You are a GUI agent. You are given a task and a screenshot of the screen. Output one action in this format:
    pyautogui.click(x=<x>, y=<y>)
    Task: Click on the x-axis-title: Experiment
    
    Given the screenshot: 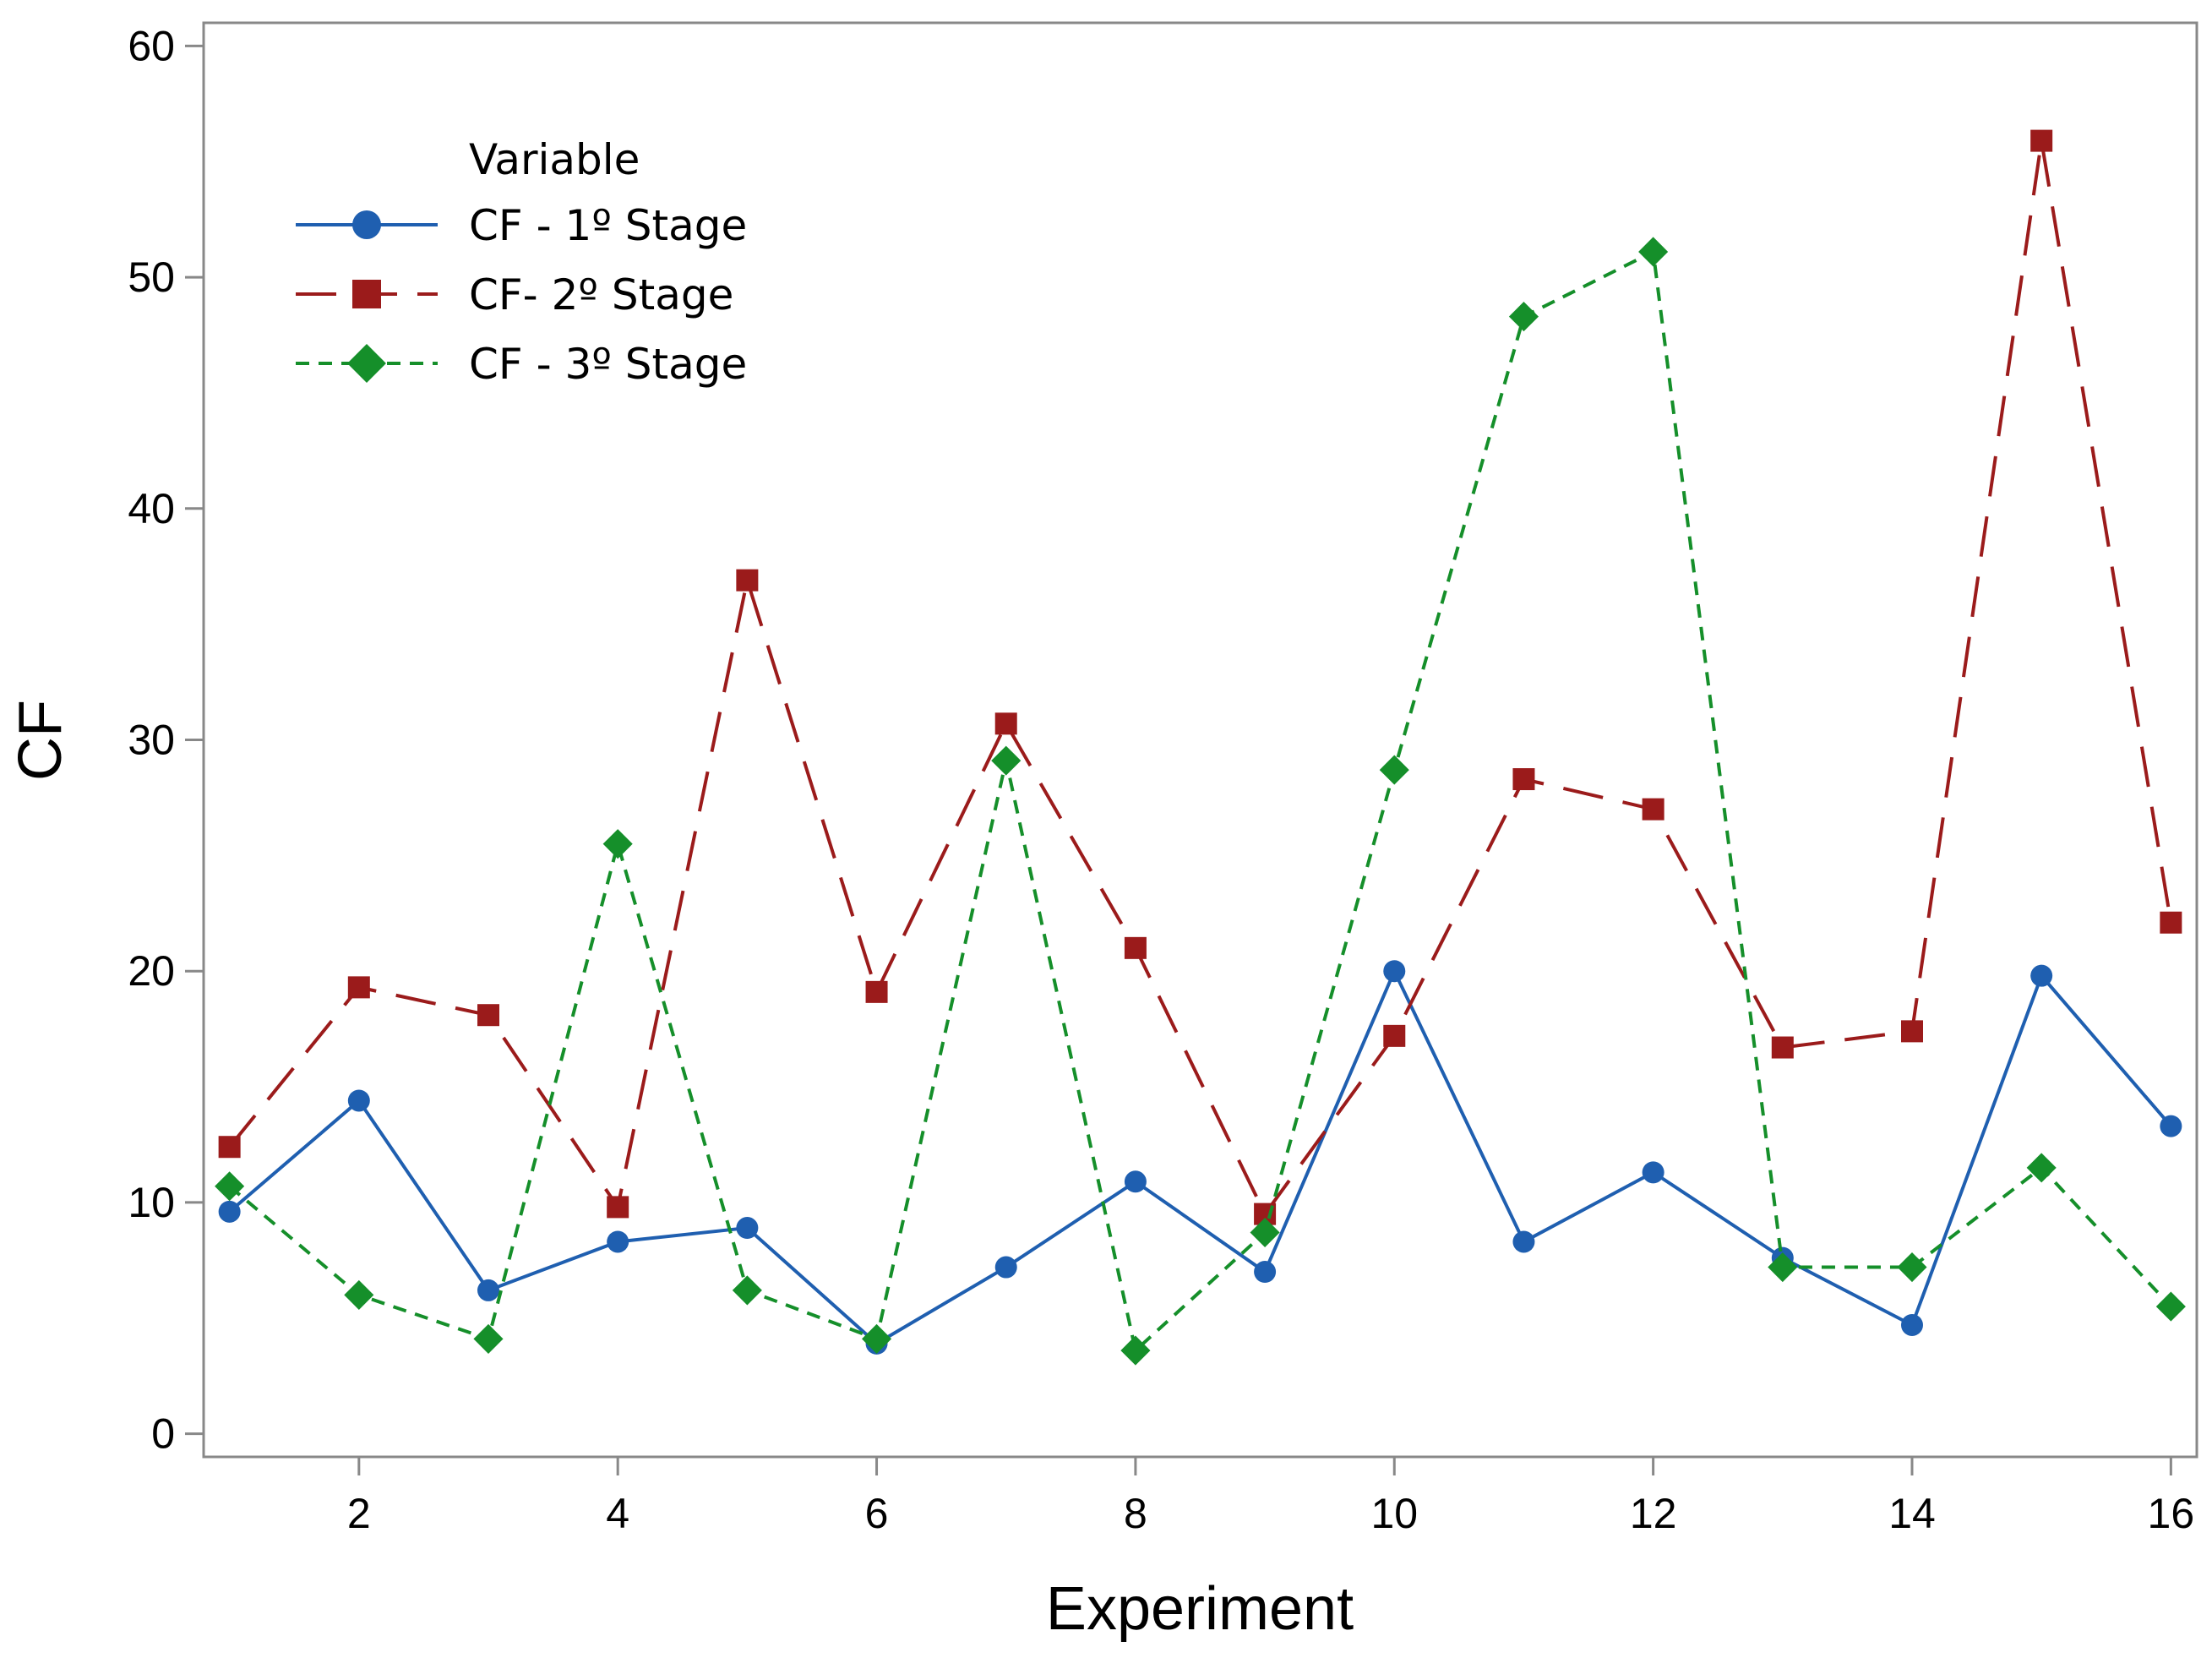 What is the action you would take?
    pyautogui.click(x=1200, y=1609)
    